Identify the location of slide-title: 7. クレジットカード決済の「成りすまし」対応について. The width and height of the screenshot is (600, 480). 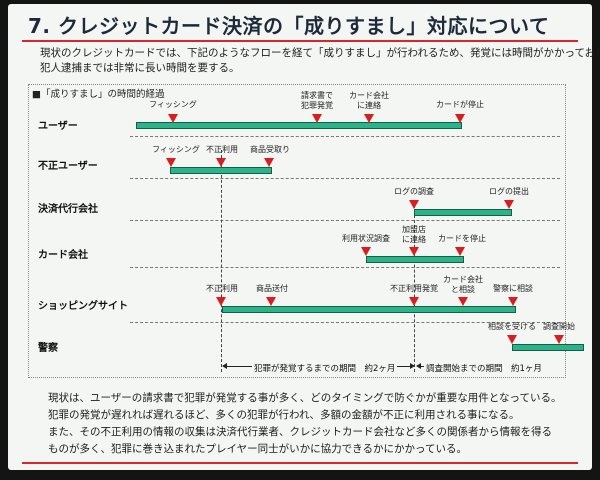
(289, 26).